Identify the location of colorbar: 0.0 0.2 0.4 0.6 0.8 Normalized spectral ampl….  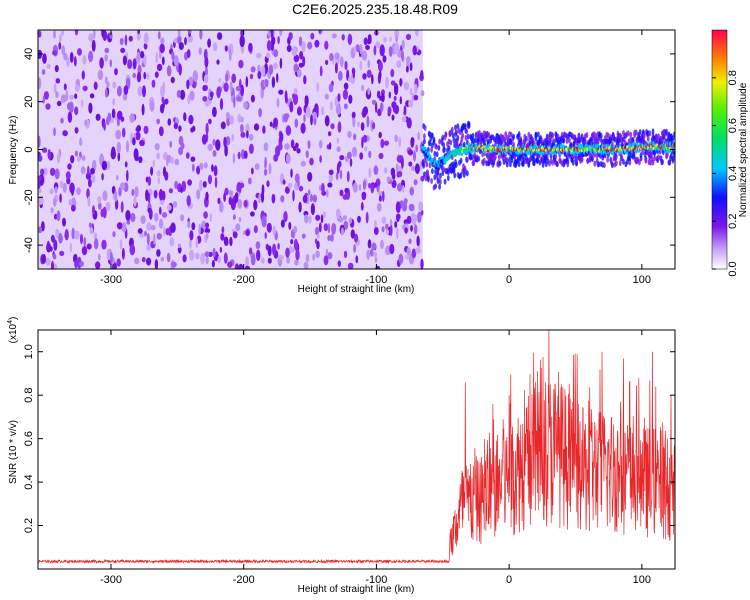
(730, 153).